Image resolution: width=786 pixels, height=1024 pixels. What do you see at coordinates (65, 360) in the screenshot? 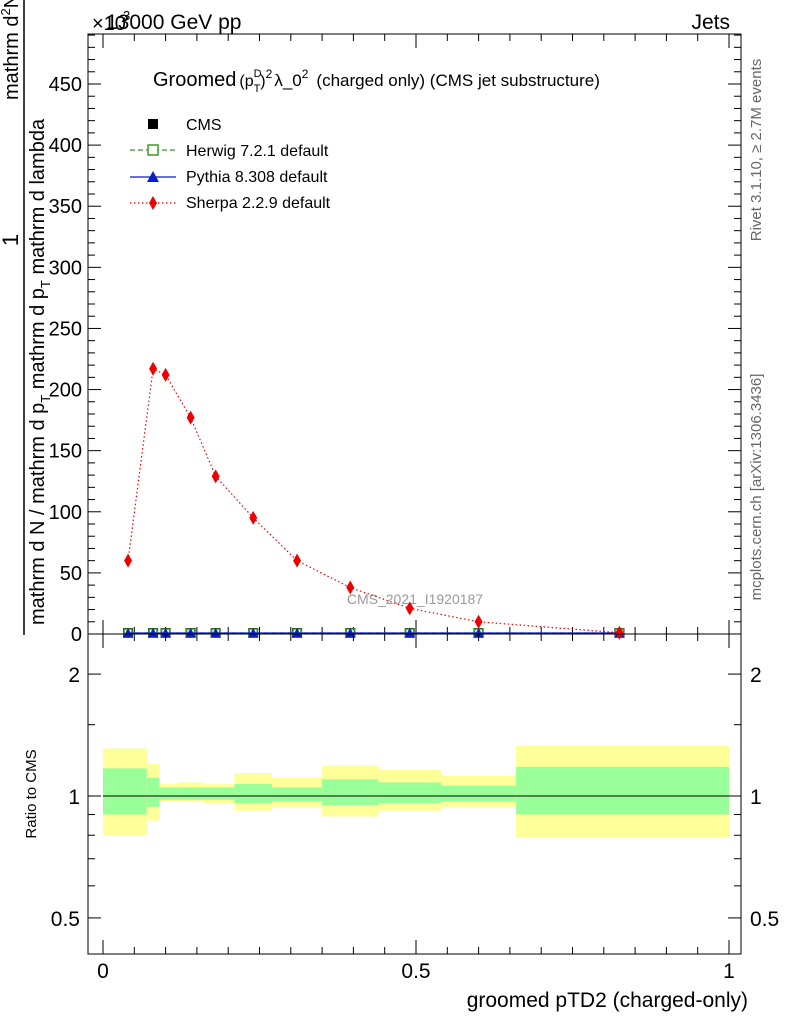
I see `main-y-tick-labels: 0 50 100 150 200 250 300 350 400 450` at bounding box center [65, 360].